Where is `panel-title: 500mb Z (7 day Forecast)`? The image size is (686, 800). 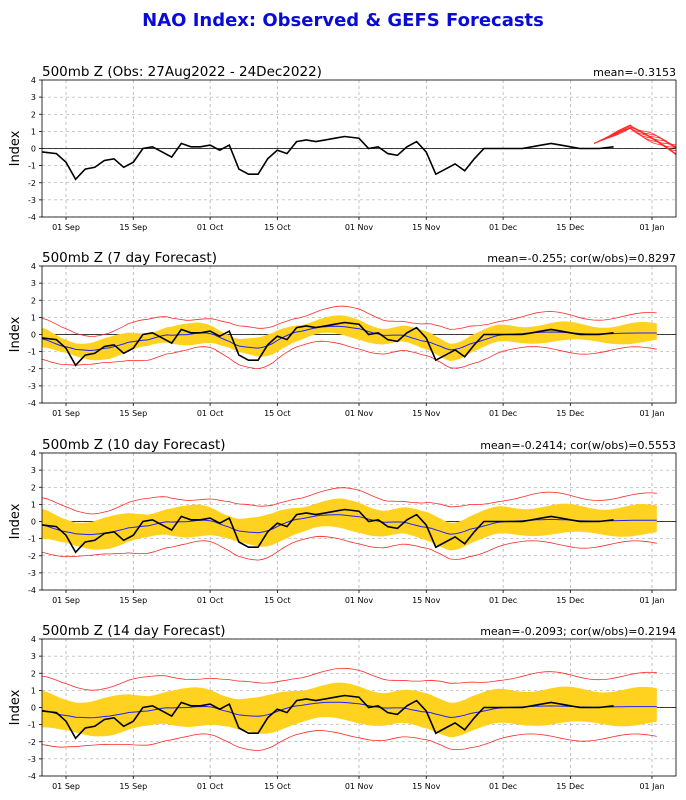 panel-title: 500mb Z (7 day Forecast) is located at coordinates (129, 258).